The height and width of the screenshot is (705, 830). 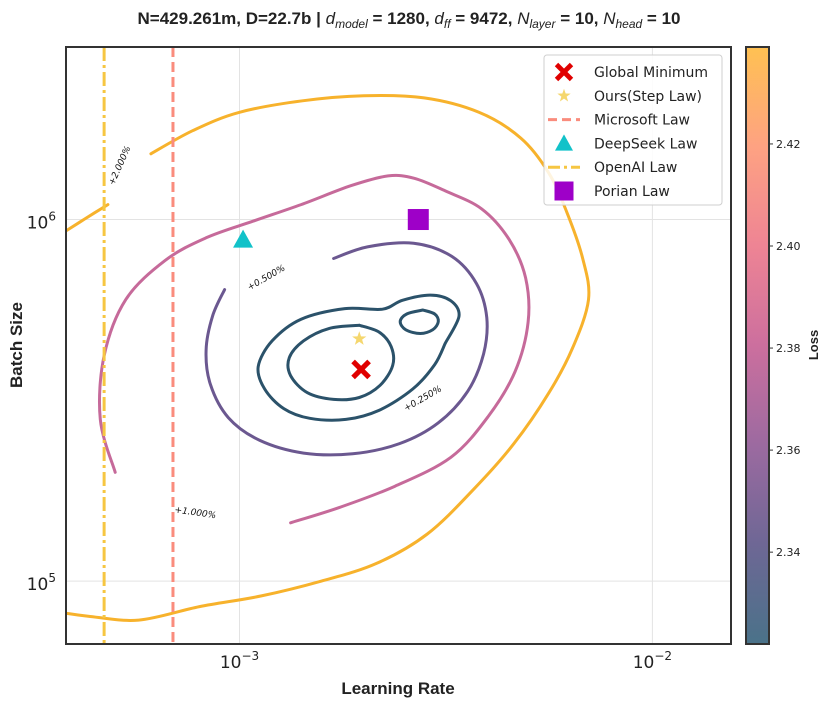 What do you see at coordinates (564, 95) in the screenshot?
I see `legend-ours-step-law--marker` at bounding box center [564, 95].